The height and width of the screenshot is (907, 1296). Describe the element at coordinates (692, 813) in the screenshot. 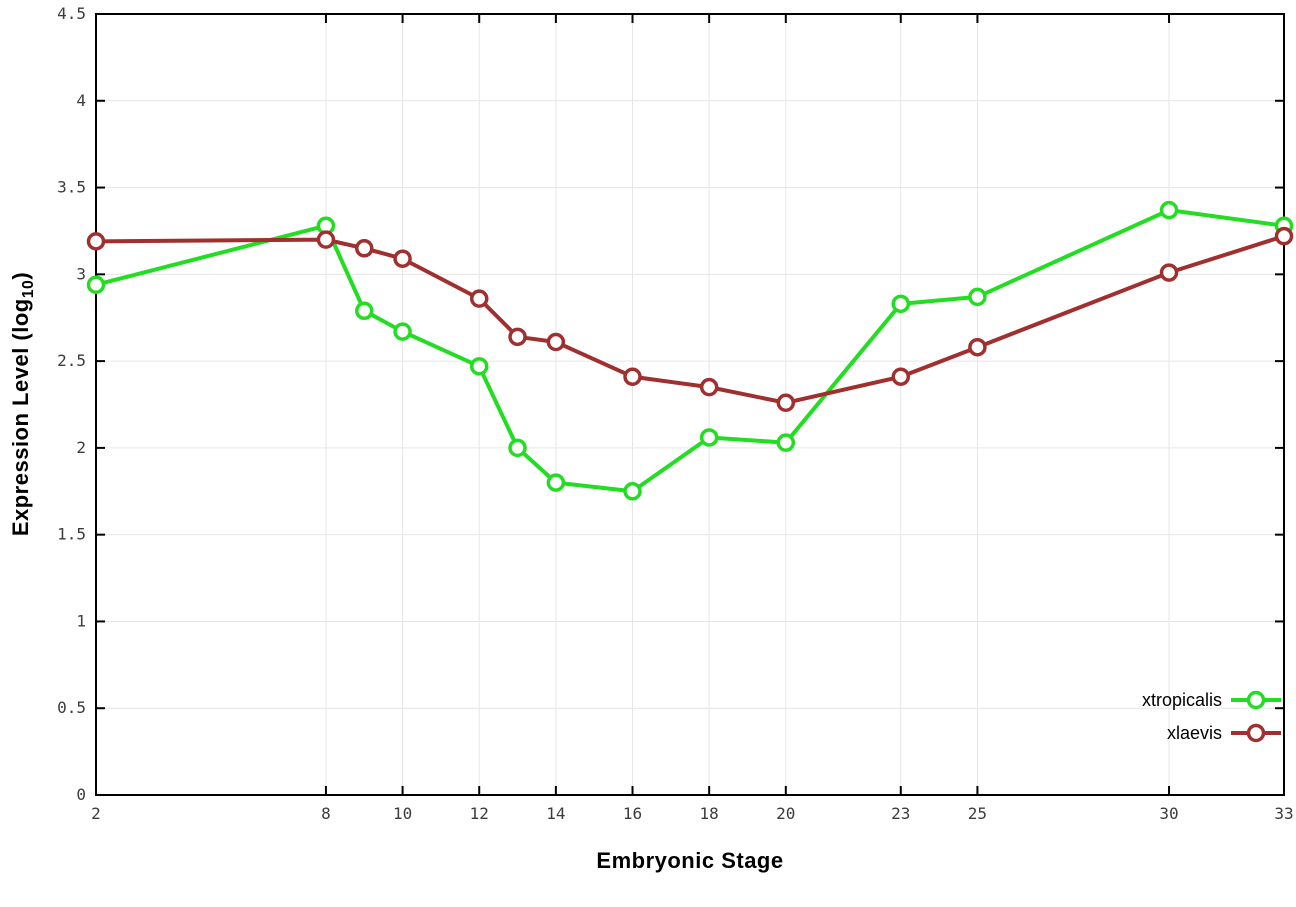

I see `x-tick-labels: 2 8 10 12 14 16 18 20 23 25 30 33` at that location.